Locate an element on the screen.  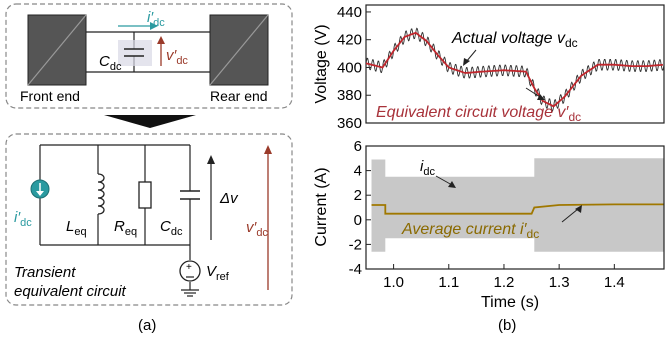
vdc-arrowhead is located at coordinates (268, 149).